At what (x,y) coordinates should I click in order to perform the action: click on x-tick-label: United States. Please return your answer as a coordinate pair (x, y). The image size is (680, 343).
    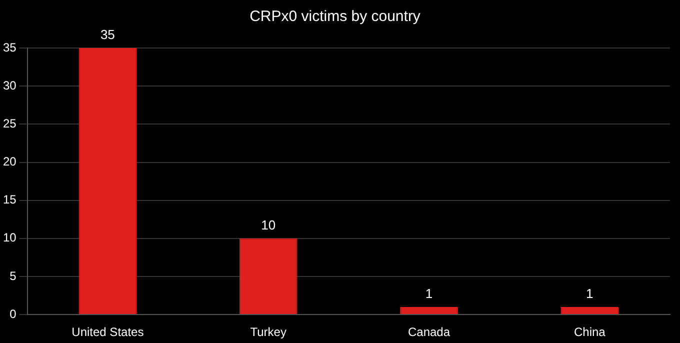
    Looking at the image, I should click on (108, 332).